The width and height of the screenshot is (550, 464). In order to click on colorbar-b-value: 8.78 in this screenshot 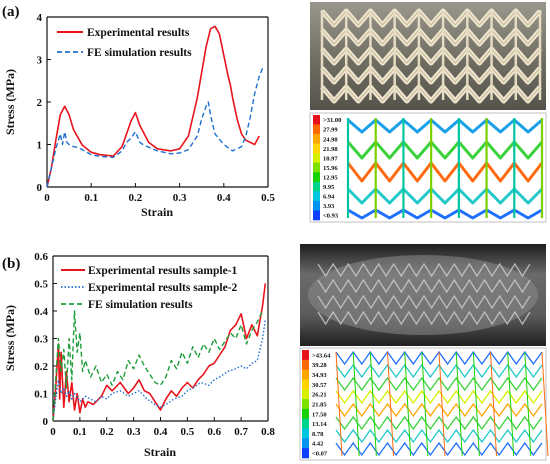, I will do `click(318, 434)`.